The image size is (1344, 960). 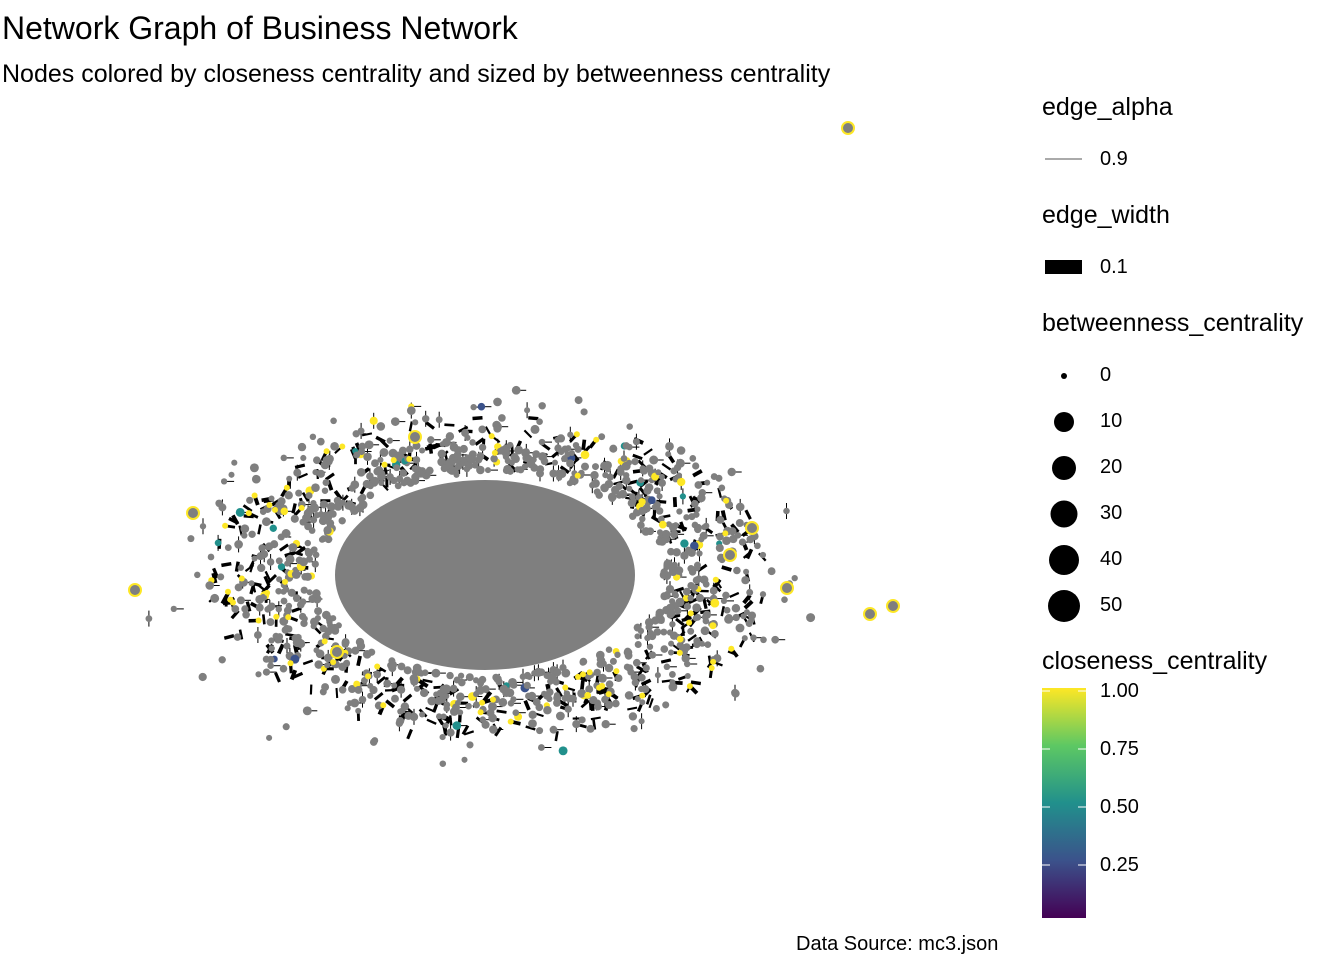 I want to click on legend-betweenness-label: 10, so click(x=1111, y=421).